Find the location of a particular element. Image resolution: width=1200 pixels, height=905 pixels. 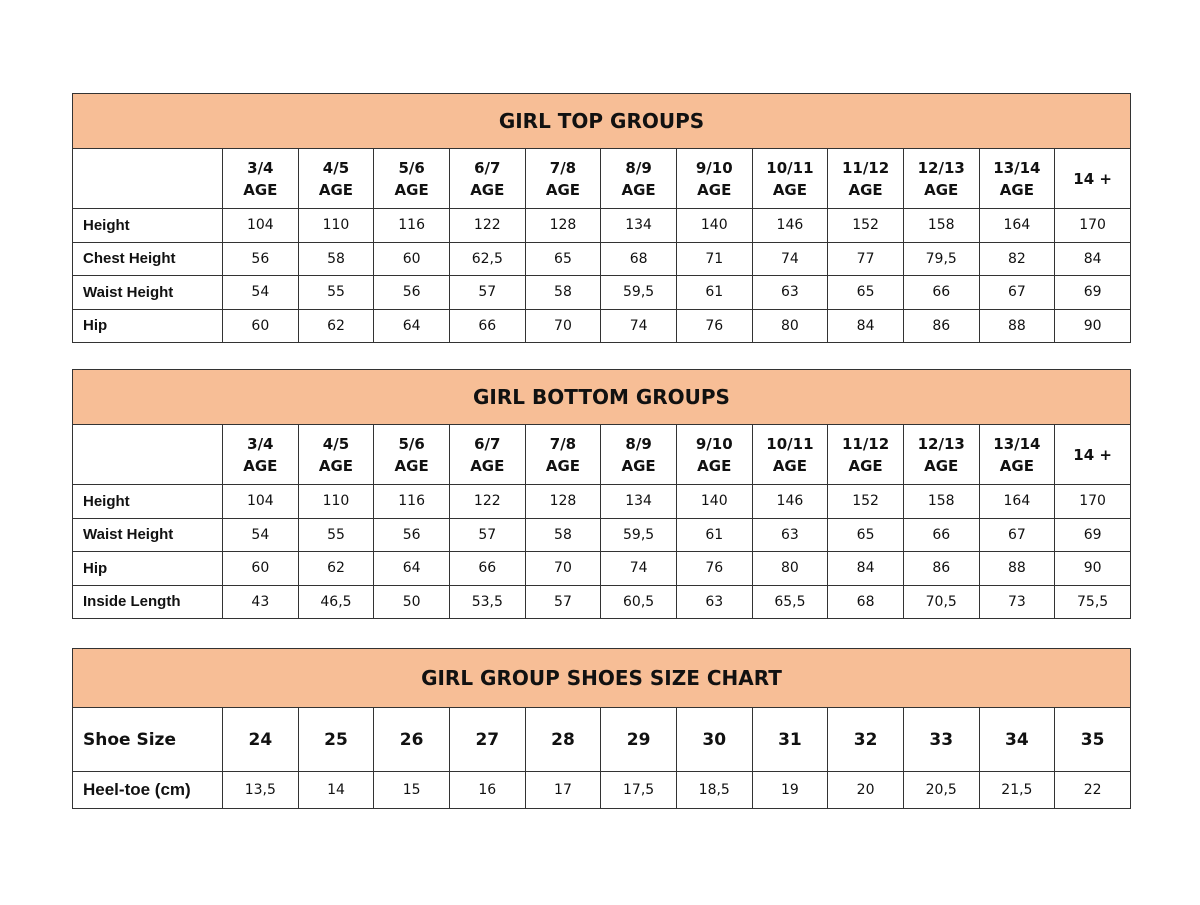

table-cell: 19 is located at coordinates (790, 790).